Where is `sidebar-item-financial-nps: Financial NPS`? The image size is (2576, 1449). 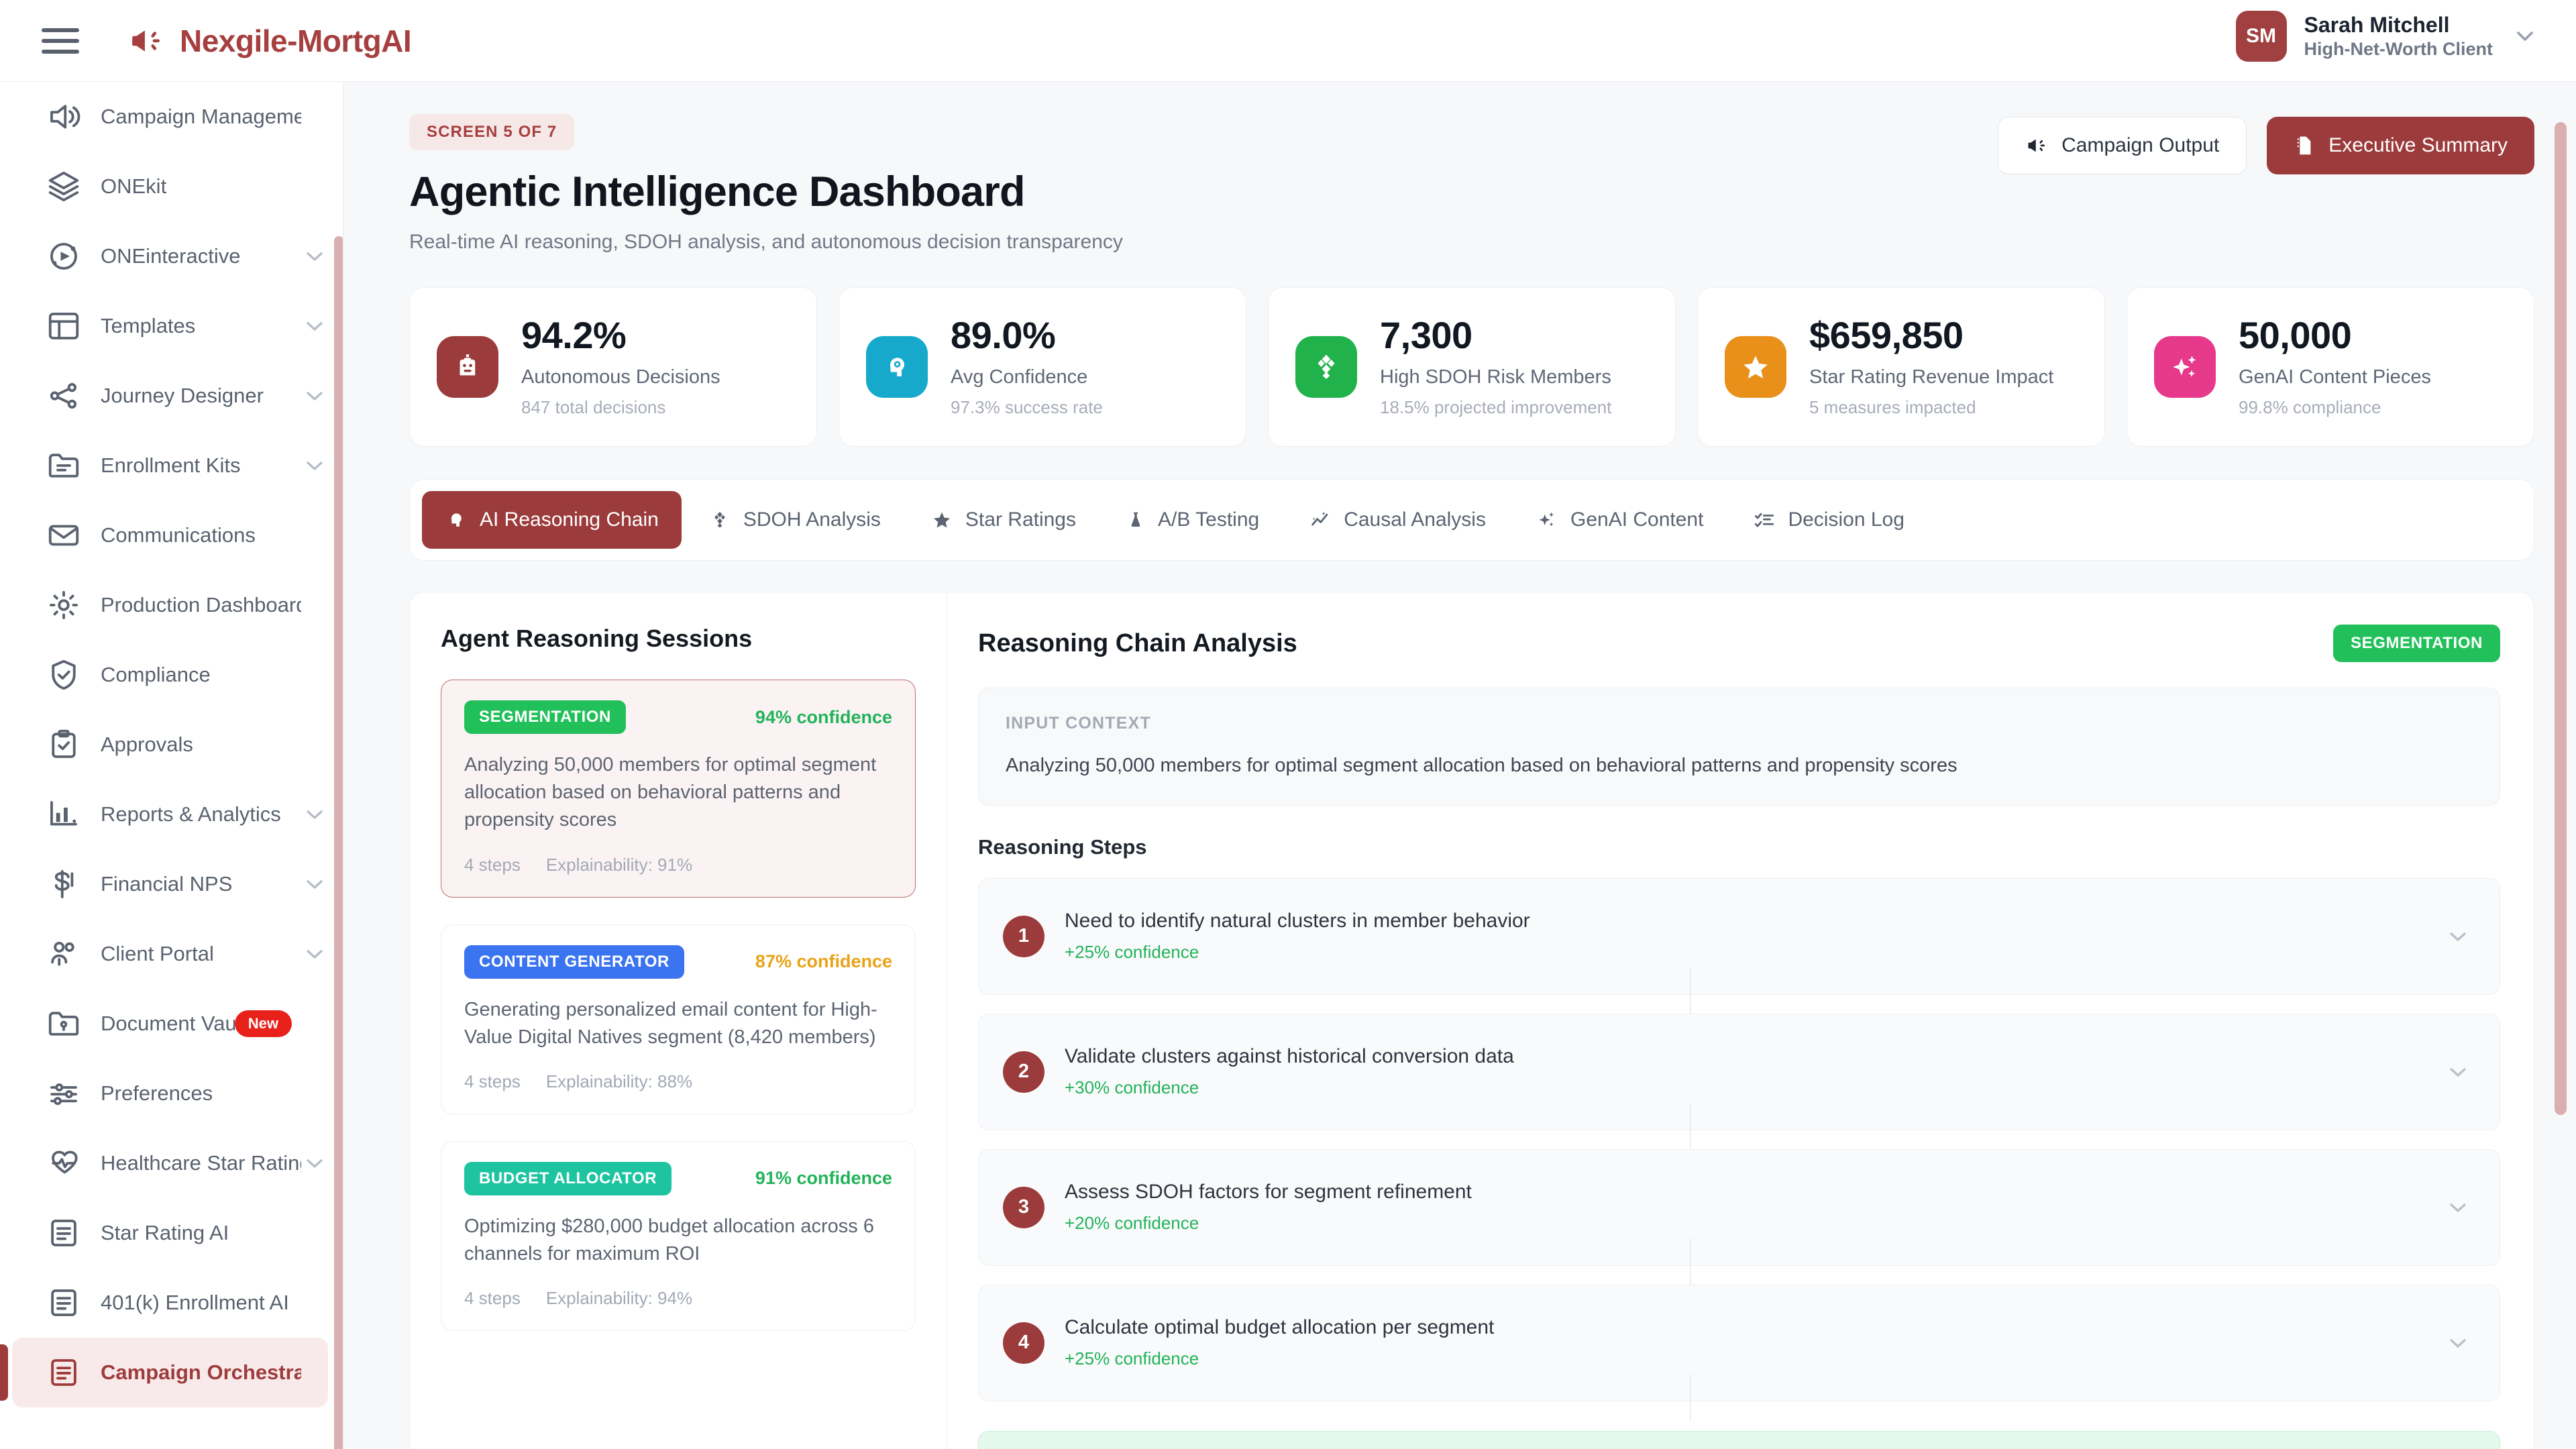 sidebar-item-financial-nps: Financial NPS is located at coordinates (170, 884).